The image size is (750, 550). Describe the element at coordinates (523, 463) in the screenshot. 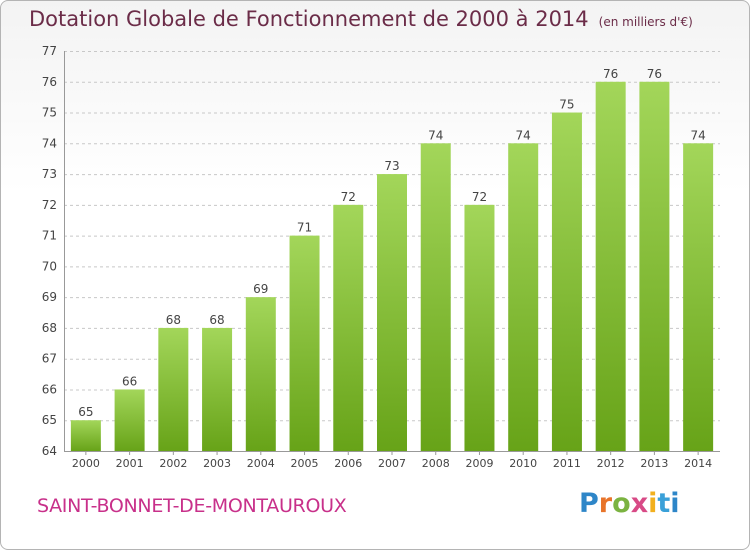

I see `x-tick-label: 2010` at that location.